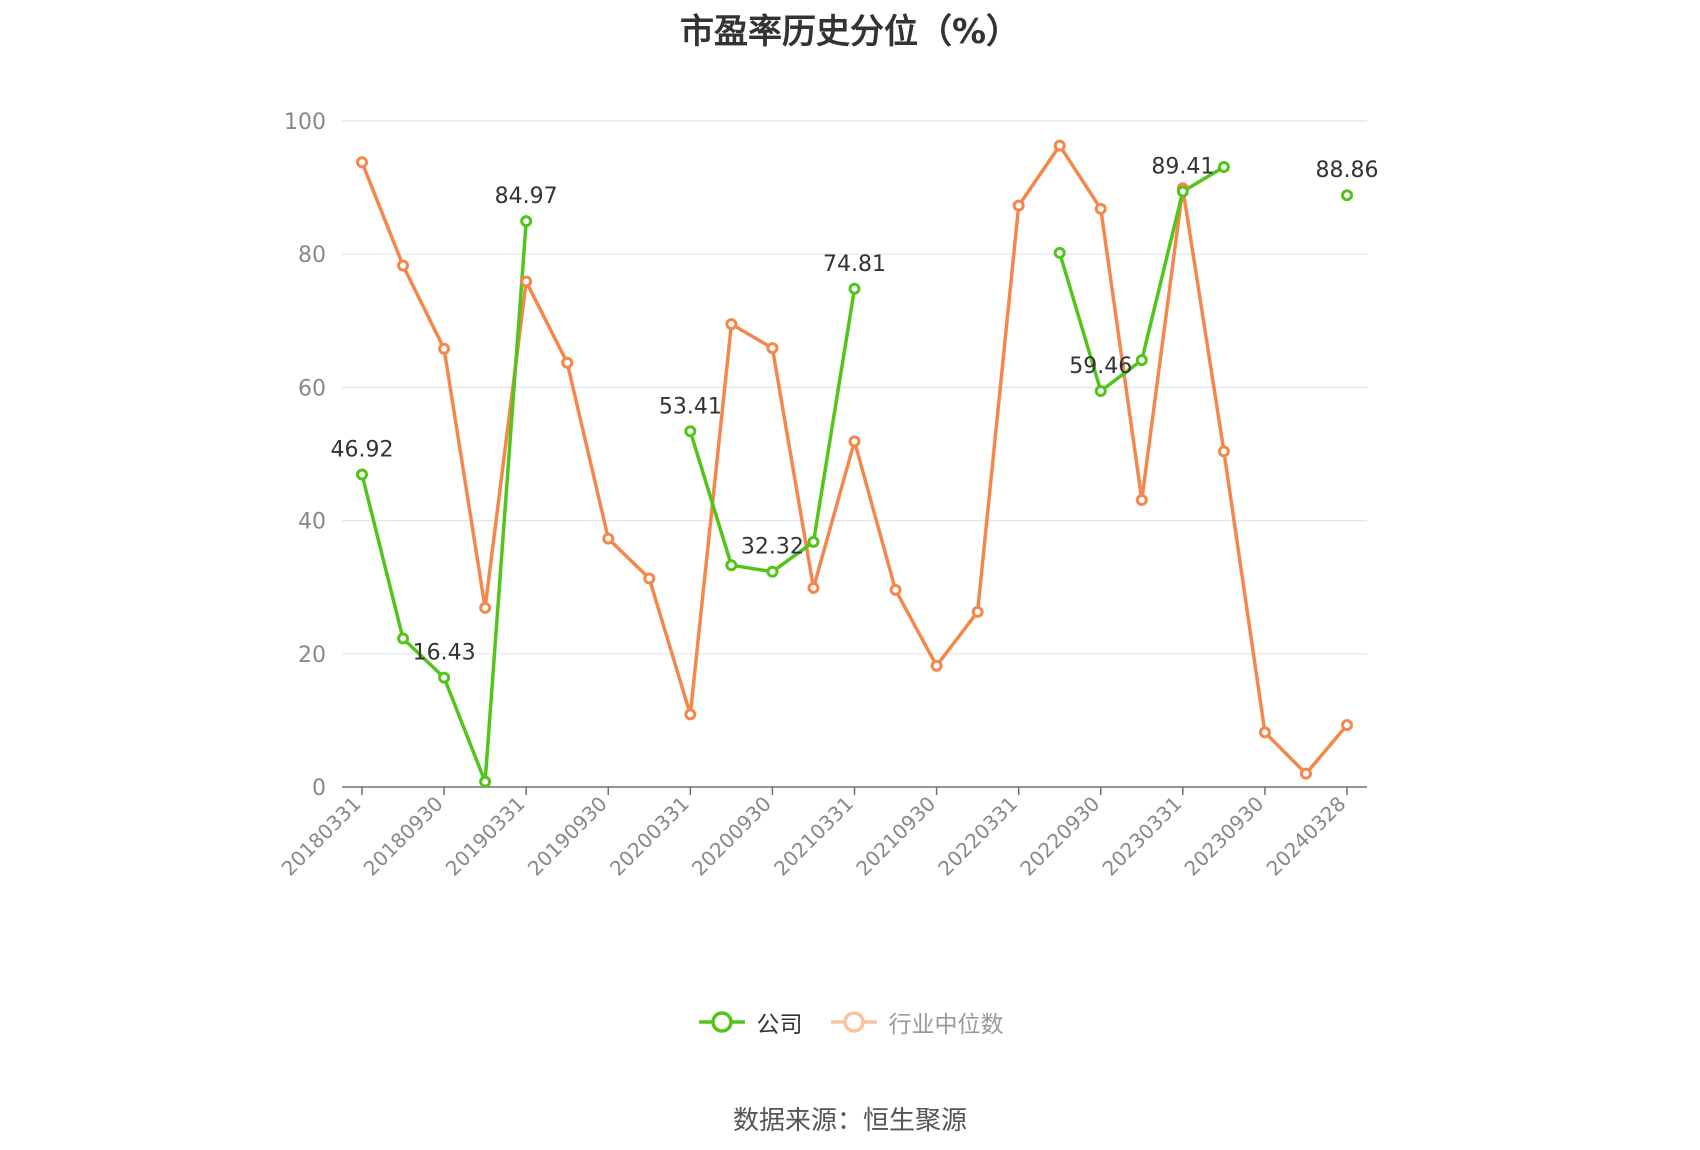 The image size is (1700, 1150). I want to click on x-tick-label: 20230331, so click(1141, 836).